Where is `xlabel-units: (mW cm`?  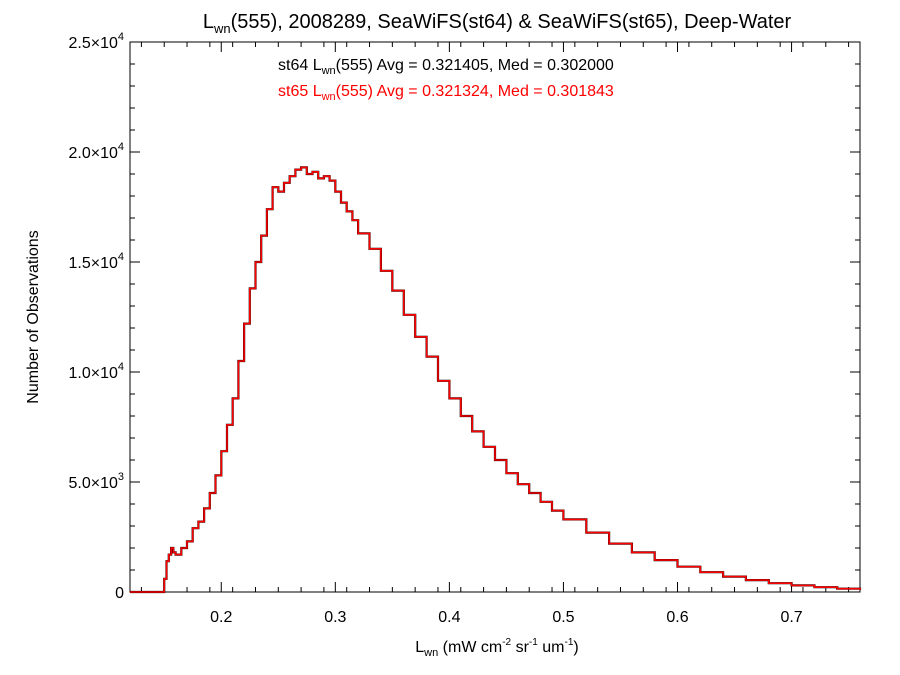
xlabel-units: (mW cm is located at coordinates (470, 647).